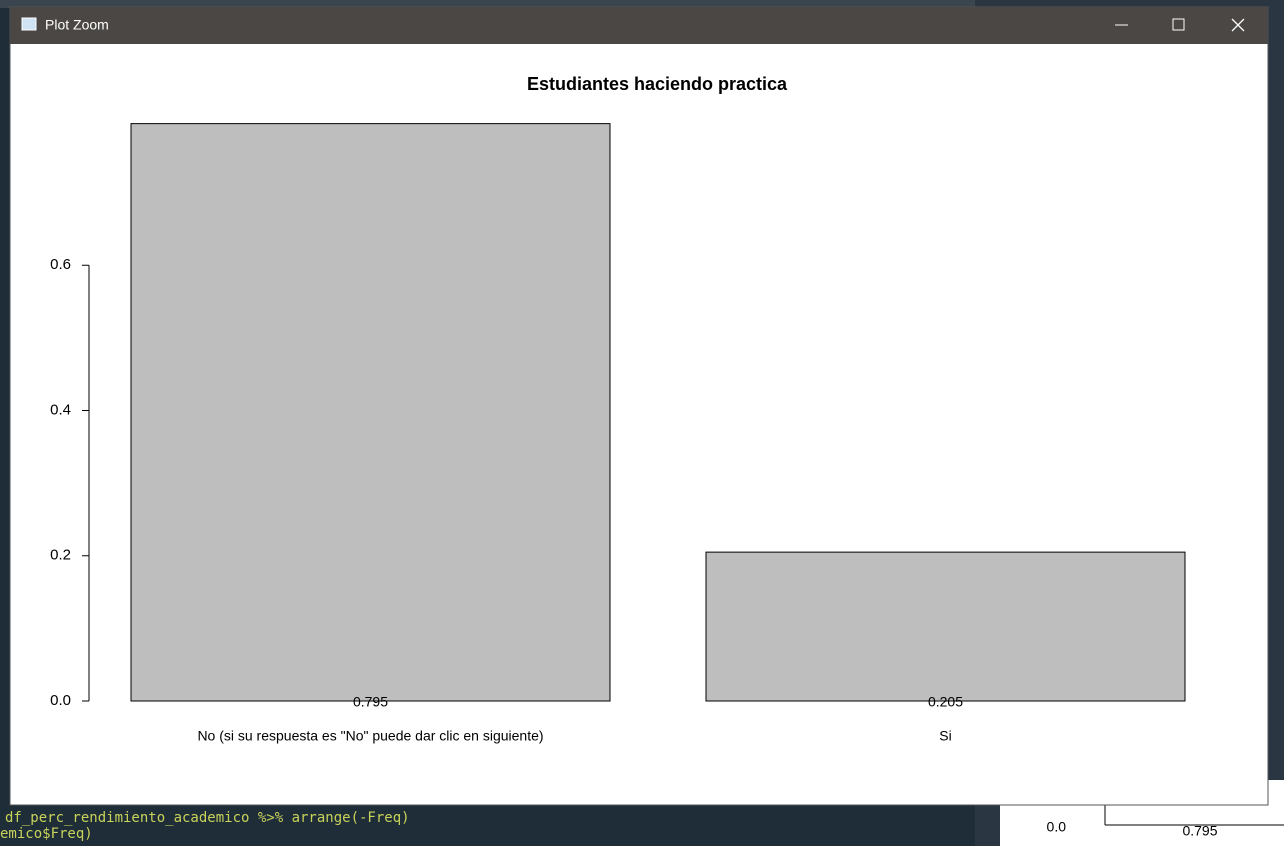  Describe the element at coordinates (46, 834) in the screenshot. I see `code-line: emico$Freq)` at that location.